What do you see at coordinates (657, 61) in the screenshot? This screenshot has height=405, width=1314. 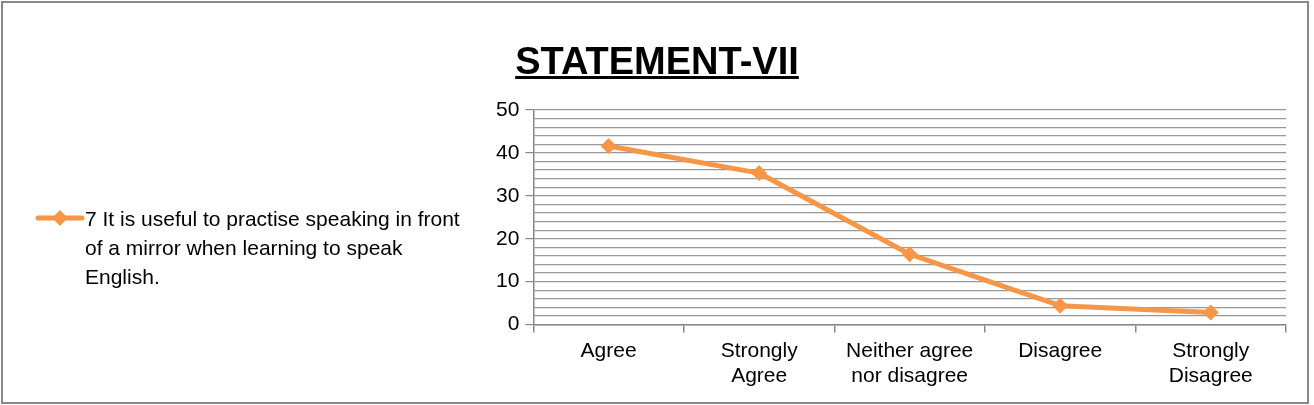 I see `chart-title: STATEMENT-VII` at bounding box center [657, 61].